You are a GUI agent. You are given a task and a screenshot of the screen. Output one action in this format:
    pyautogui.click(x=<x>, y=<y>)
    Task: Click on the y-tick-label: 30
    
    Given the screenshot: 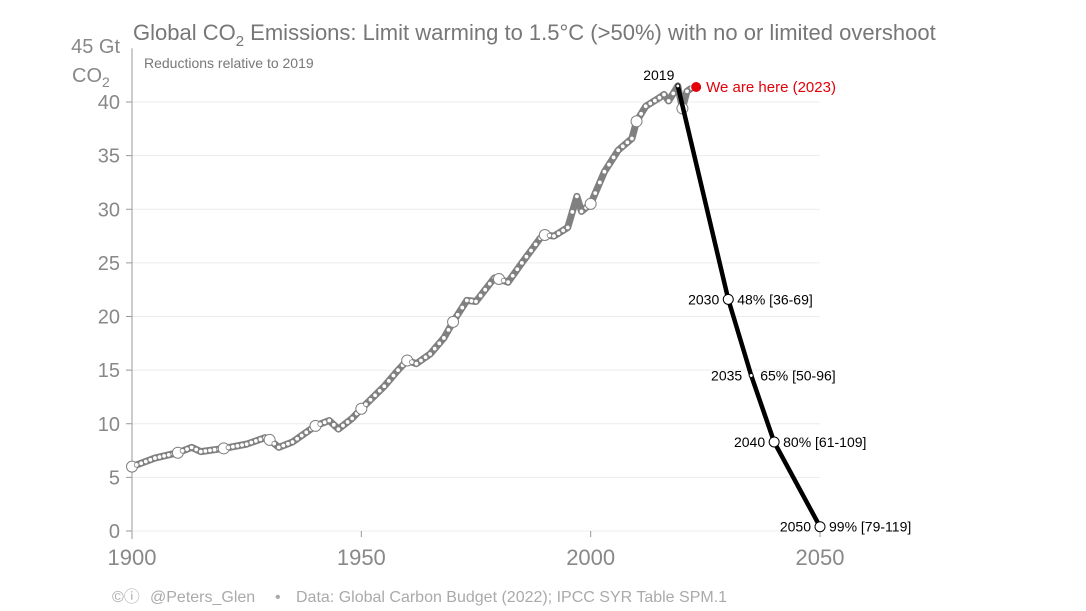 What is the action you would take?
    pyautogui.click(x=109, y=210)
    